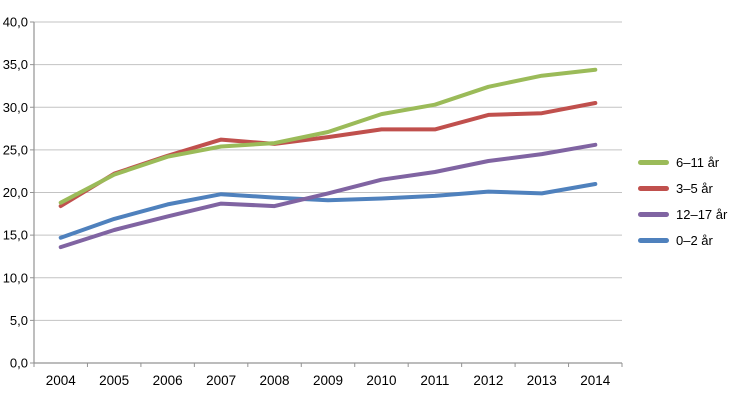 The width and height of the screenshot is (730, 403). I want to click on y-tick-label: 0,0, so click(19, 363).